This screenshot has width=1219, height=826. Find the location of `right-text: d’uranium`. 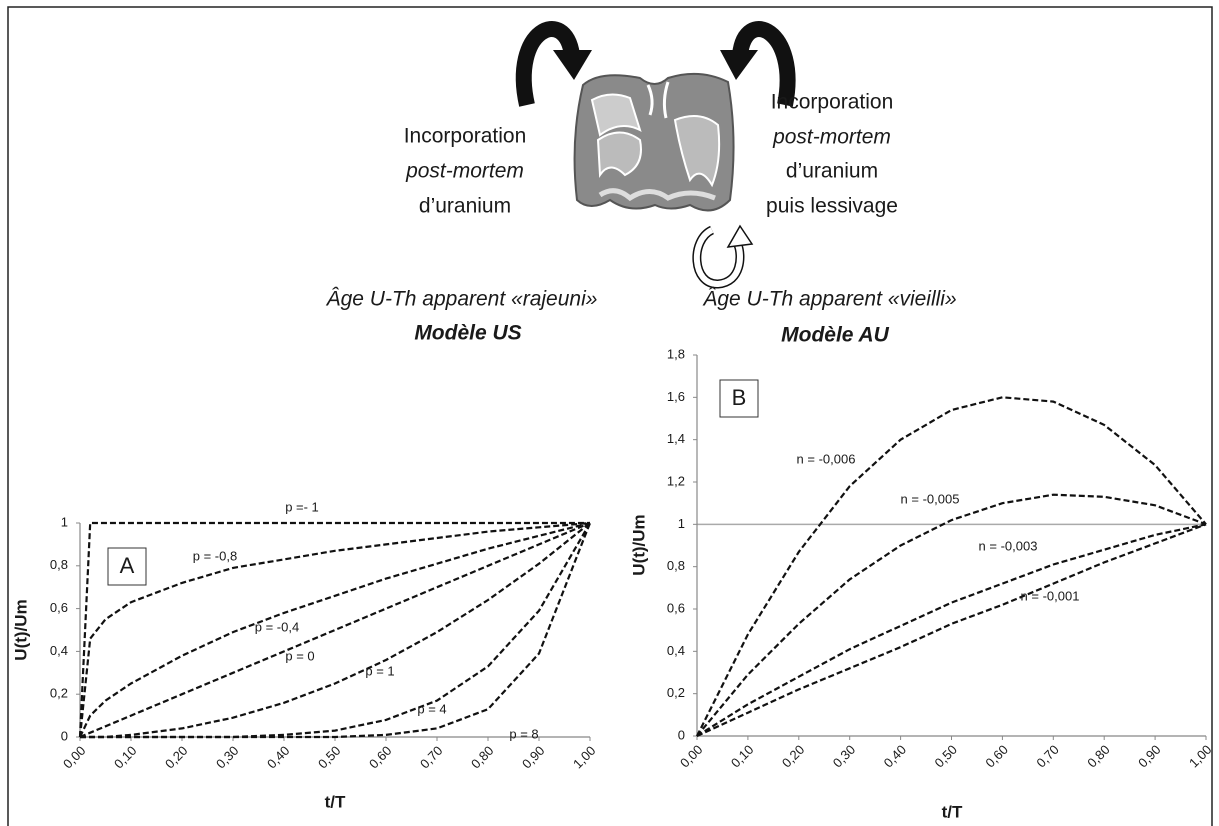

right-text: d’uranium is located at coordinates (832, 171).